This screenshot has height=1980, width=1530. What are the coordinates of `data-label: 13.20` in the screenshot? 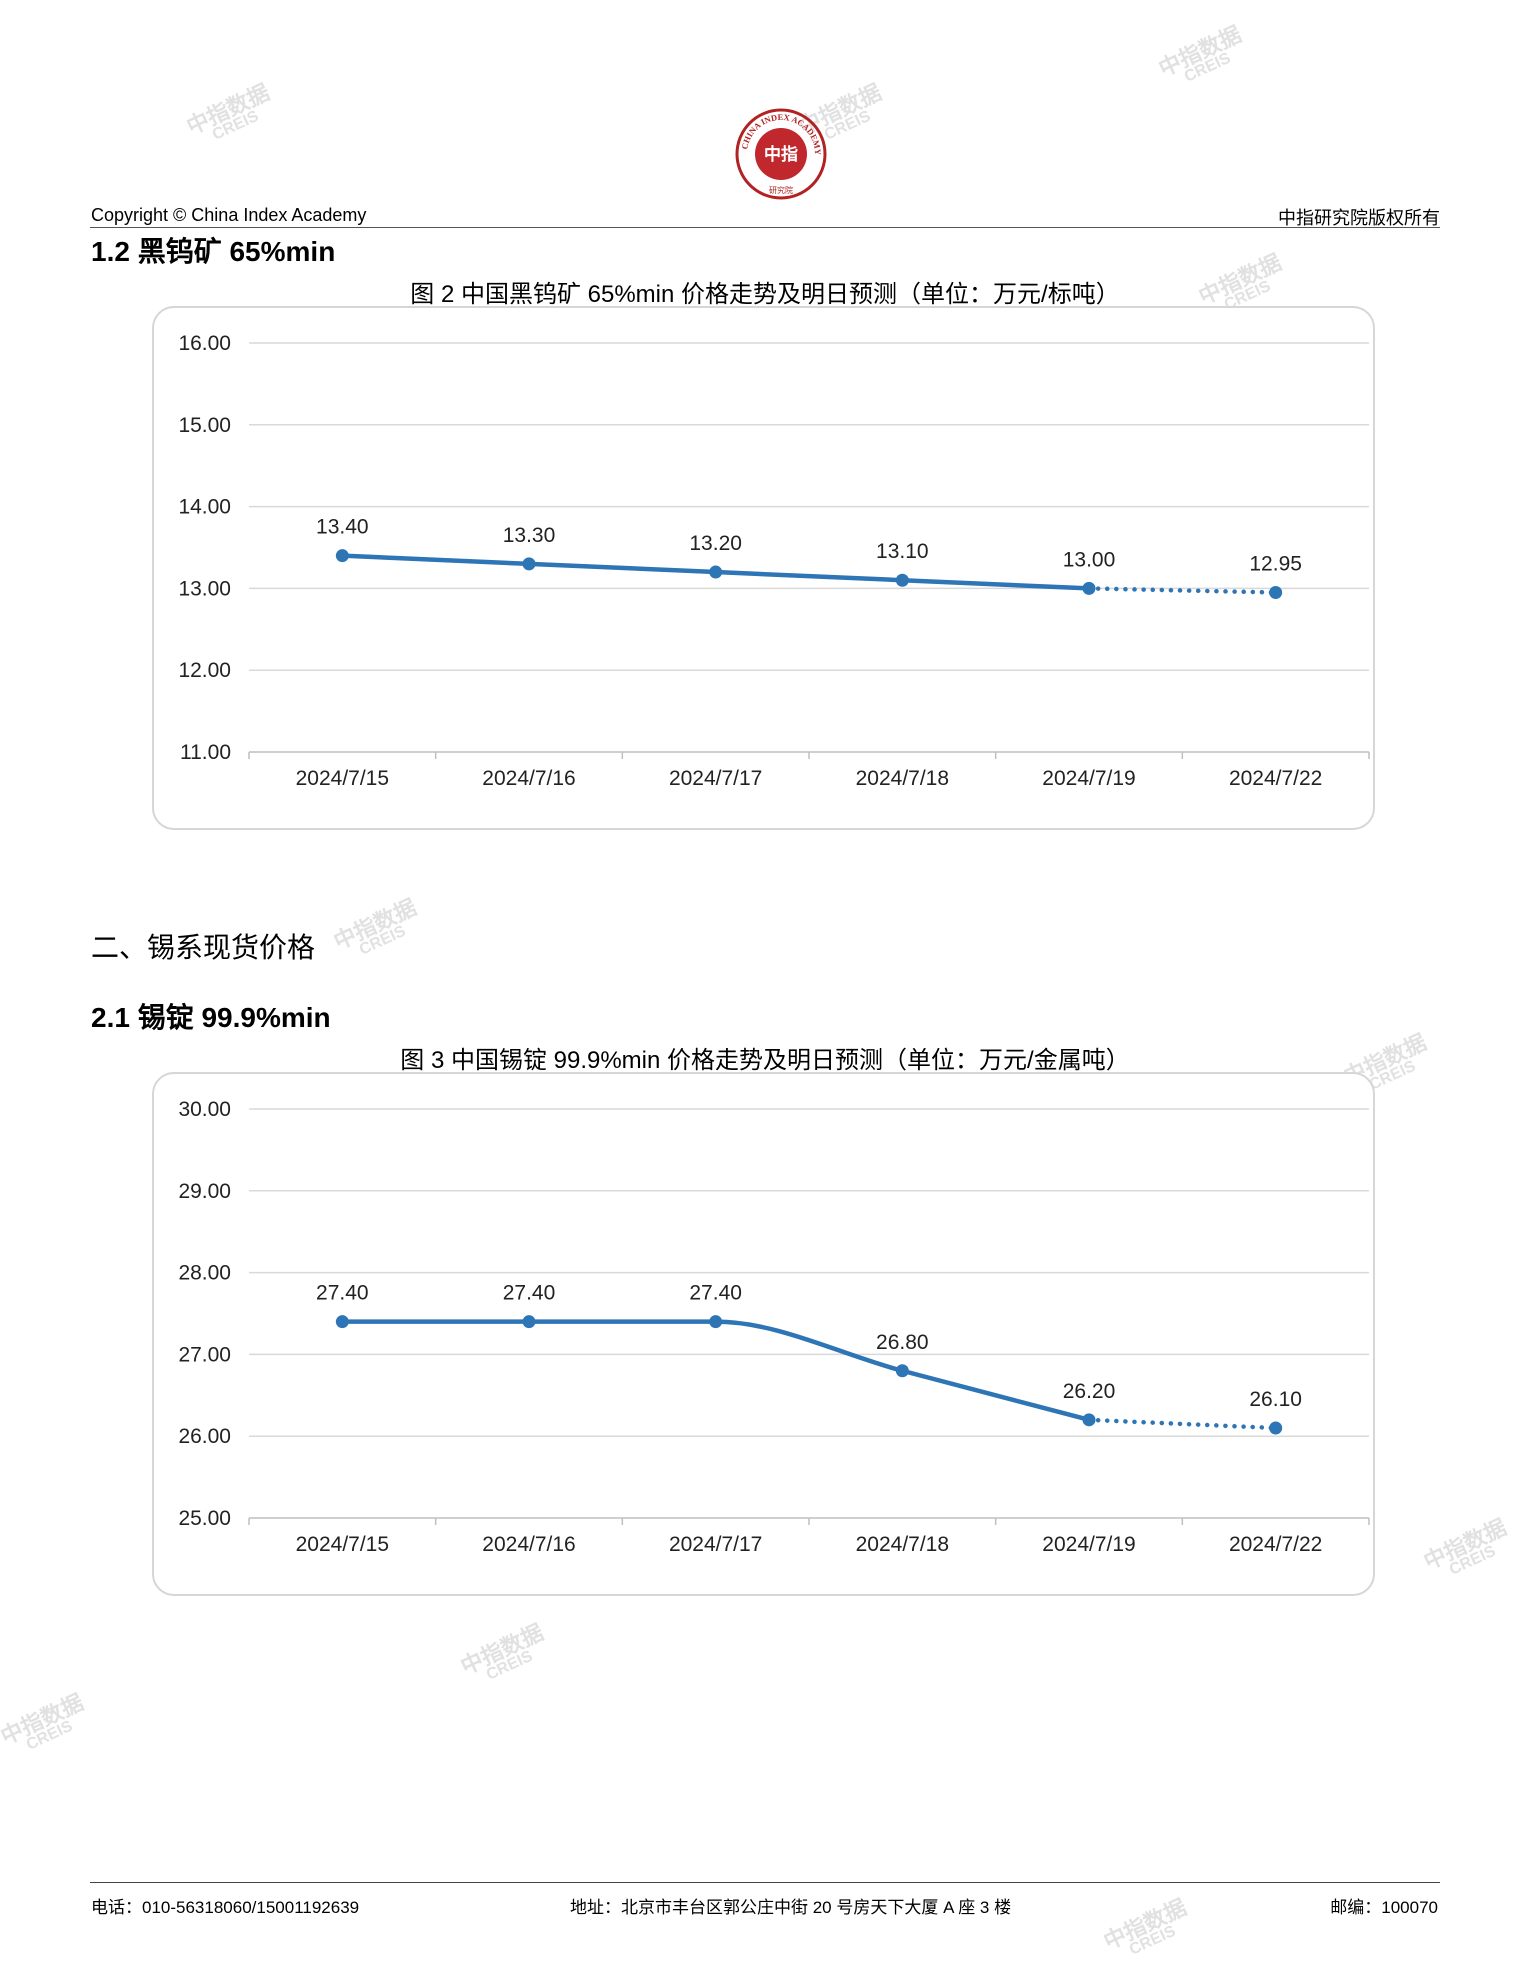 It's located at (715, 543).